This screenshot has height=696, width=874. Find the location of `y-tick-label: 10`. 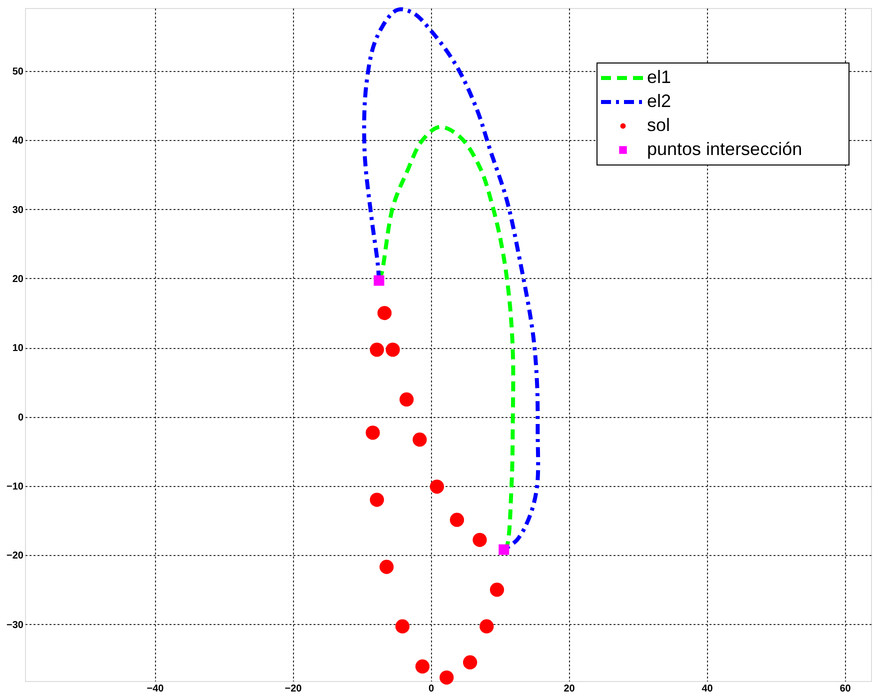

y-tick-label: 10 is located at coordinates (18, 348).